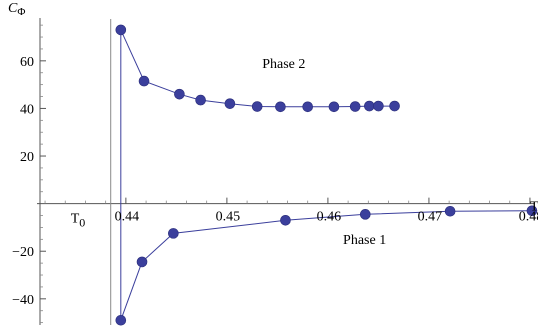 Image resolution: width=538 pixels, height=330 pixels. Describe the element at coordinates (257, 68) in the screenshot. I see `phase-2-line` at that location.